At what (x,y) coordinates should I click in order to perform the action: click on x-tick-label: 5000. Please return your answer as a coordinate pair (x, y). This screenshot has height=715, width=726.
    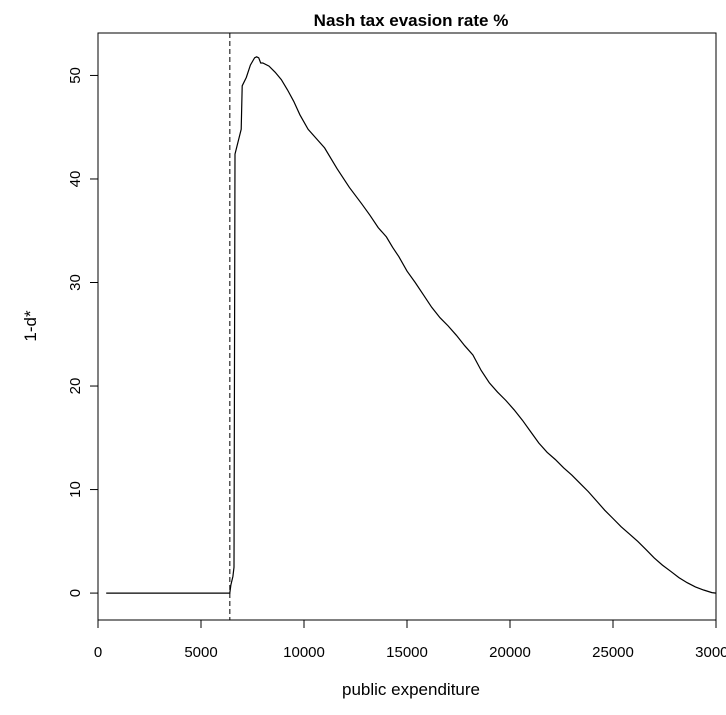
    Looking at the image, I should click on (200, 652).